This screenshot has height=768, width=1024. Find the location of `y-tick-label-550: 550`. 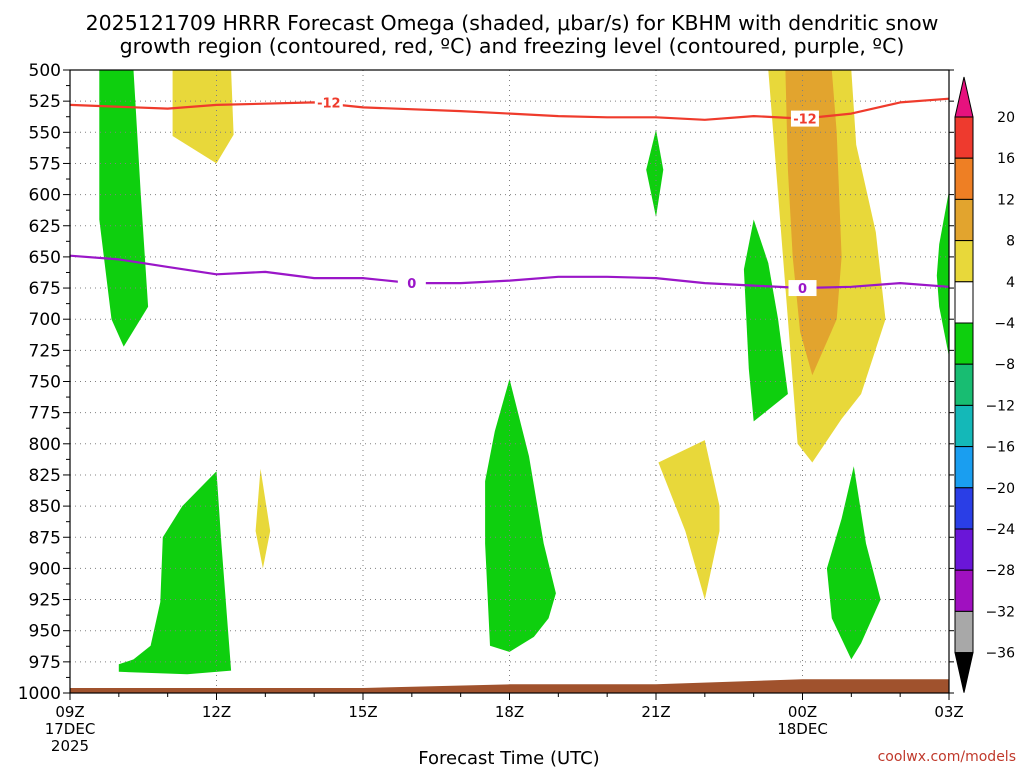

y-tick-label-550: 550 is located at coordinates (45, 133).